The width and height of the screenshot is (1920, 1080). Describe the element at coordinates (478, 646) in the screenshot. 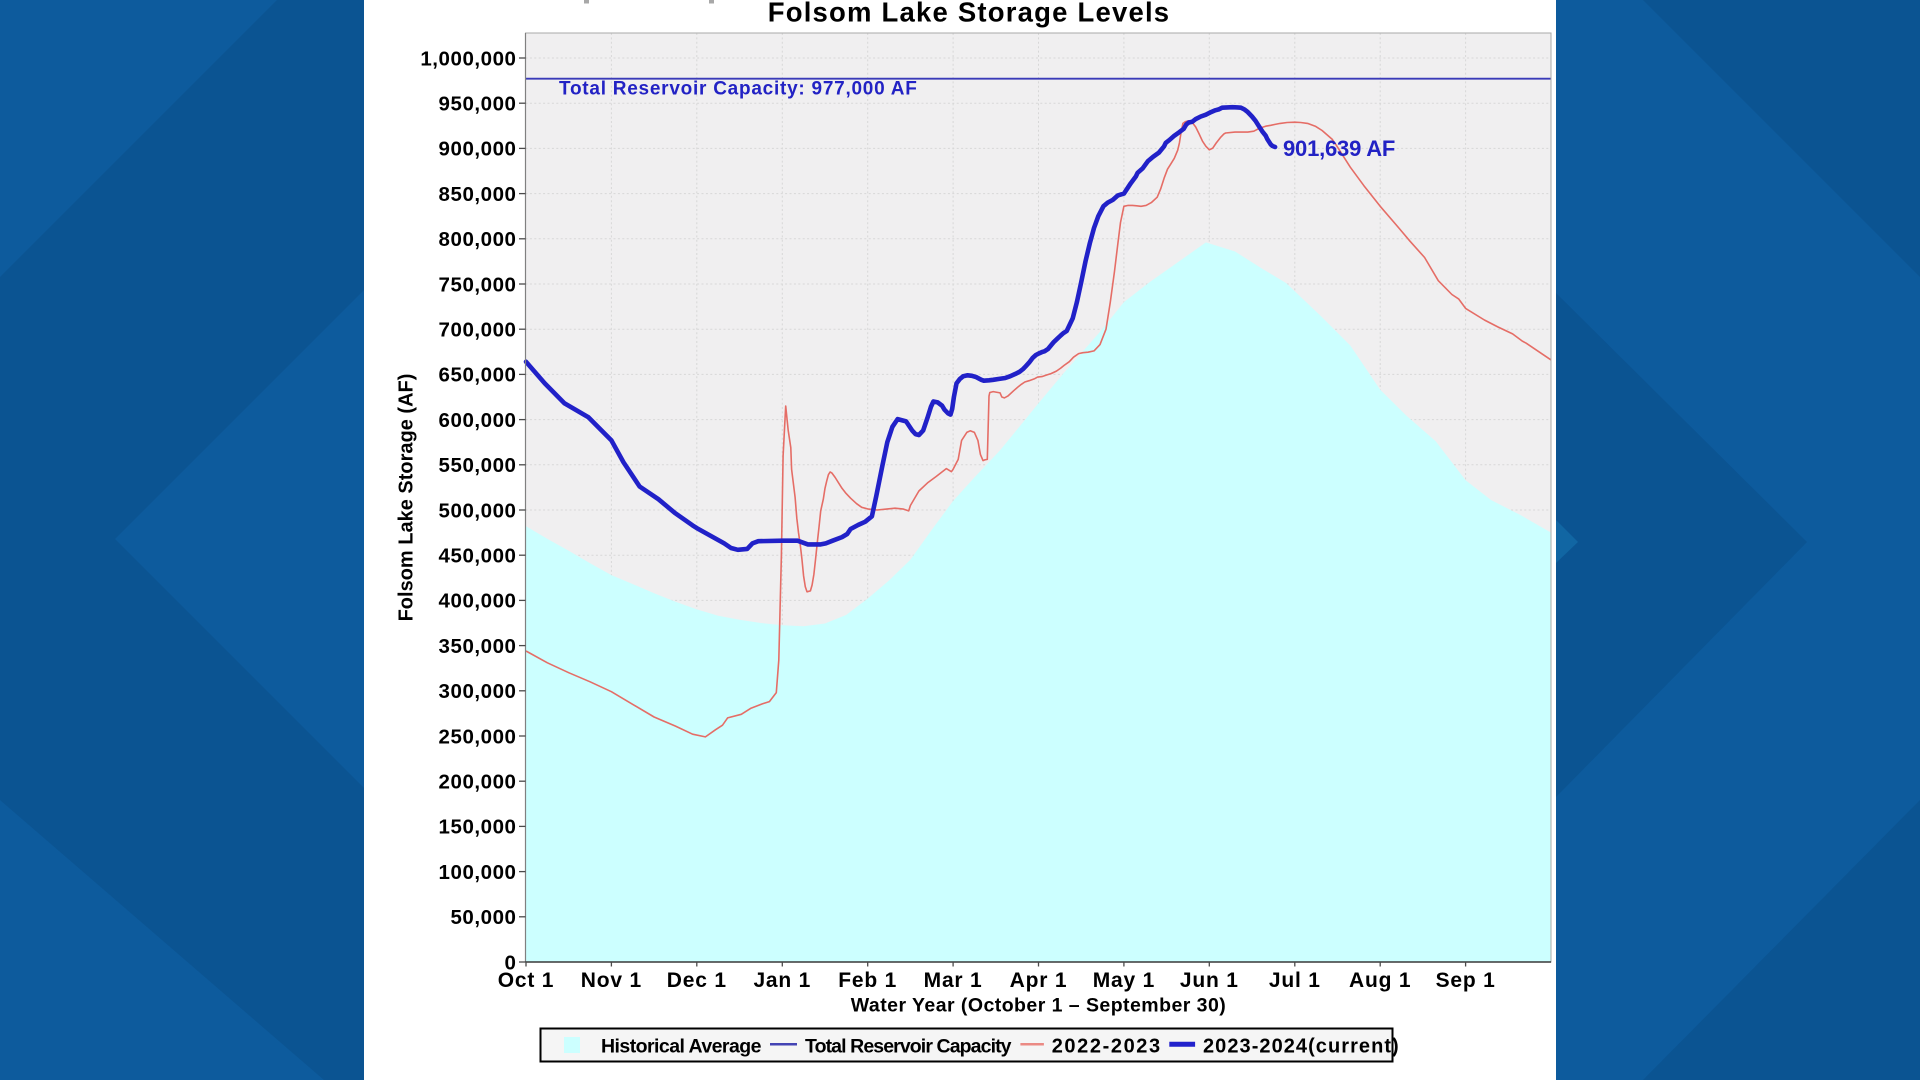

I see `svg-text: 350,000` at that location.